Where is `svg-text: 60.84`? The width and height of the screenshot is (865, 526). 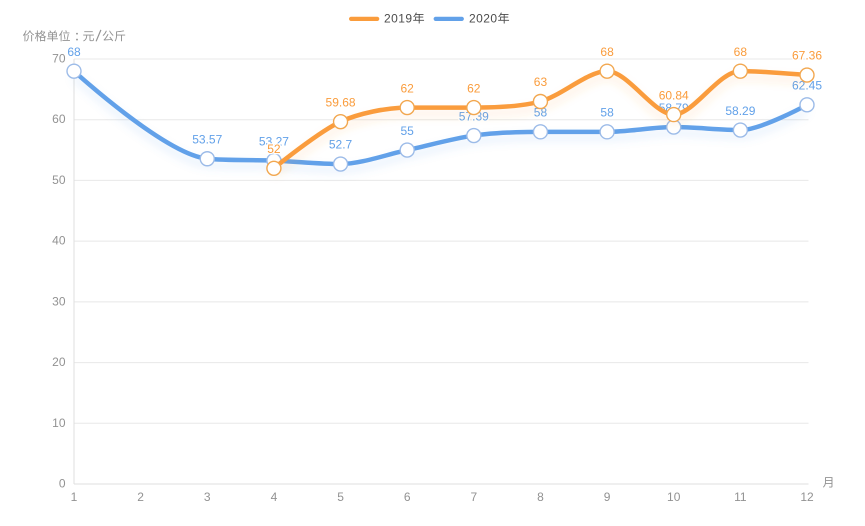 svg-text: 60.84 is located at coordinates (674, 95).